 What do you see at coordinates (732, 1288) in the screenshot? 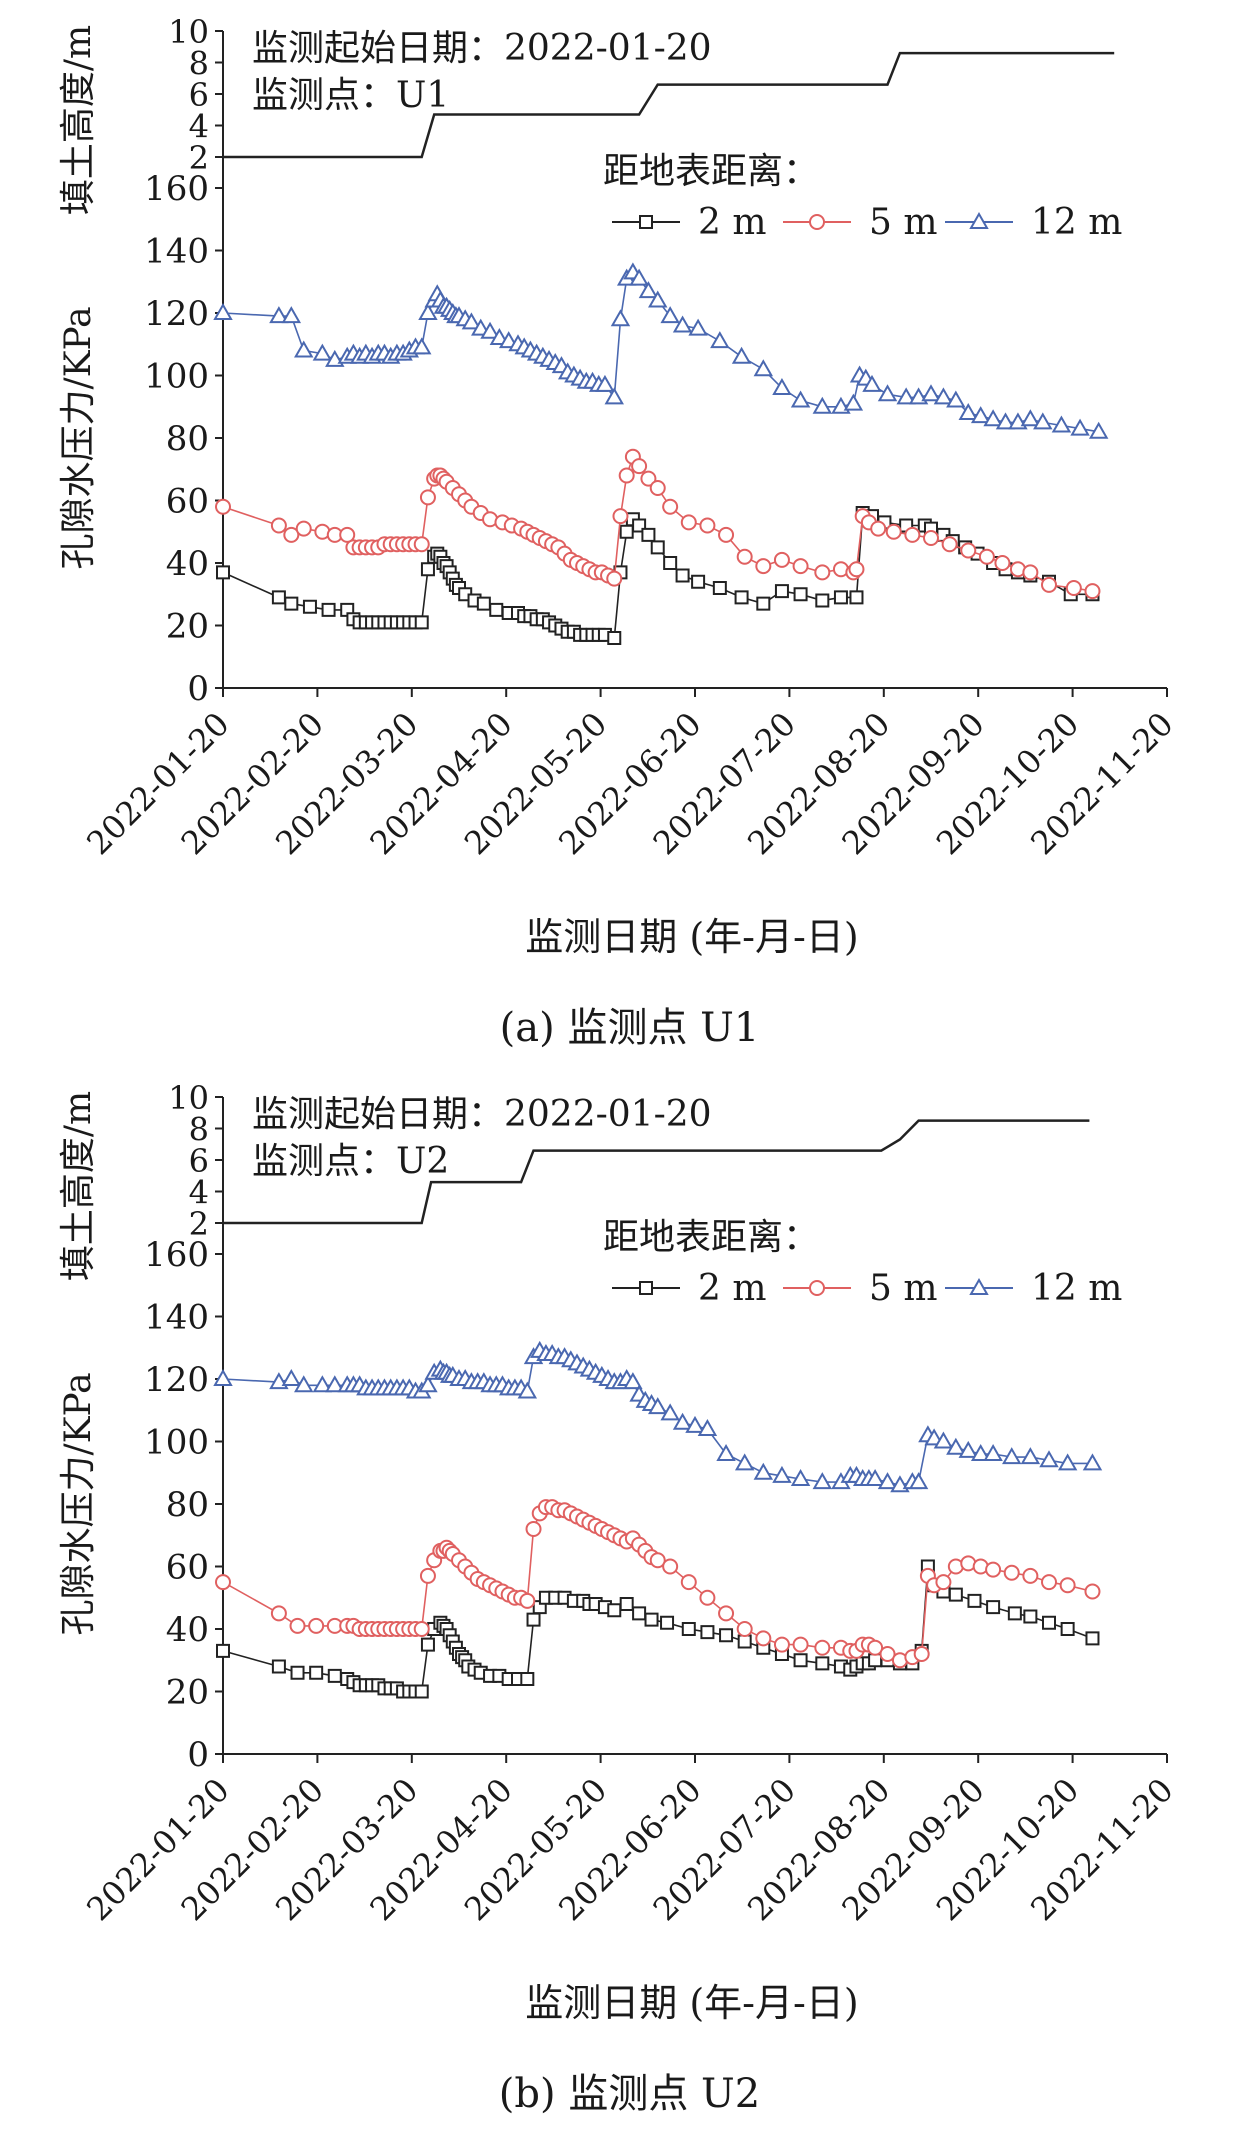
I see `legend-label-2m: 2 m` at bounding box center [732, 1288].